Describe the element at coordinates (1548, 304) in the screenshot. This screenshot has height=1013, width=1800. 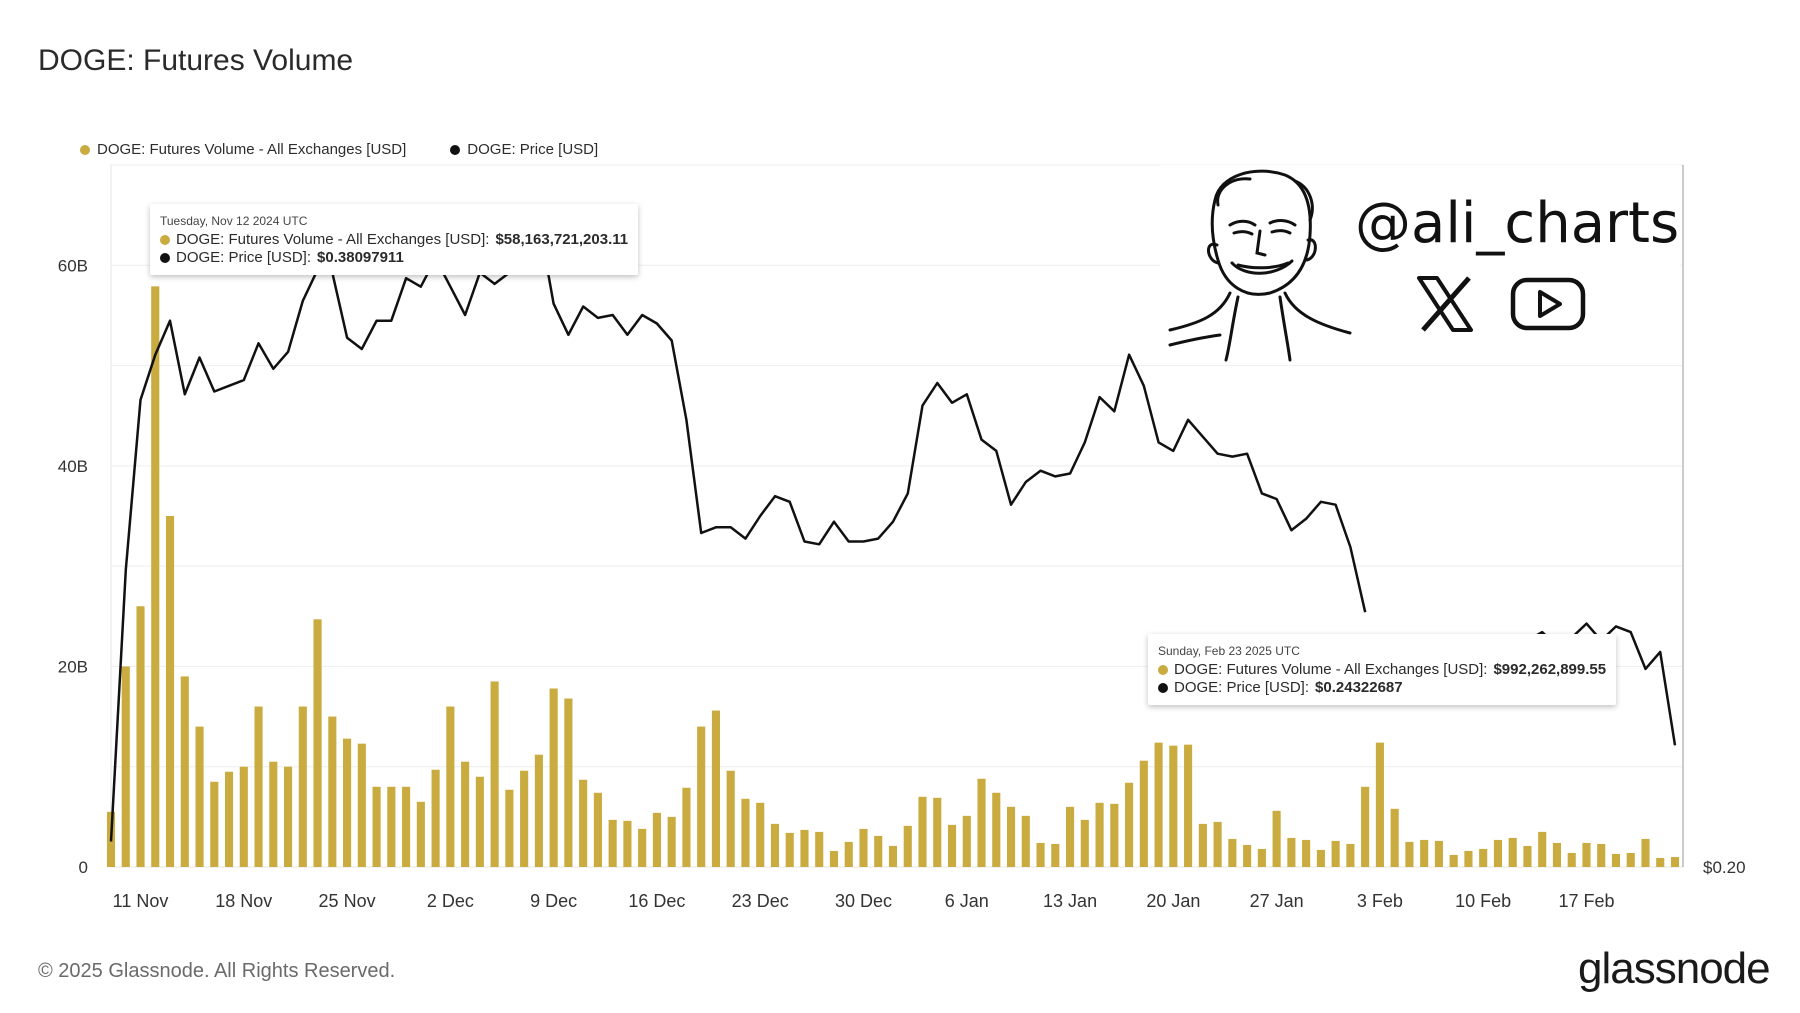
I see `youtube-icon` at that location.